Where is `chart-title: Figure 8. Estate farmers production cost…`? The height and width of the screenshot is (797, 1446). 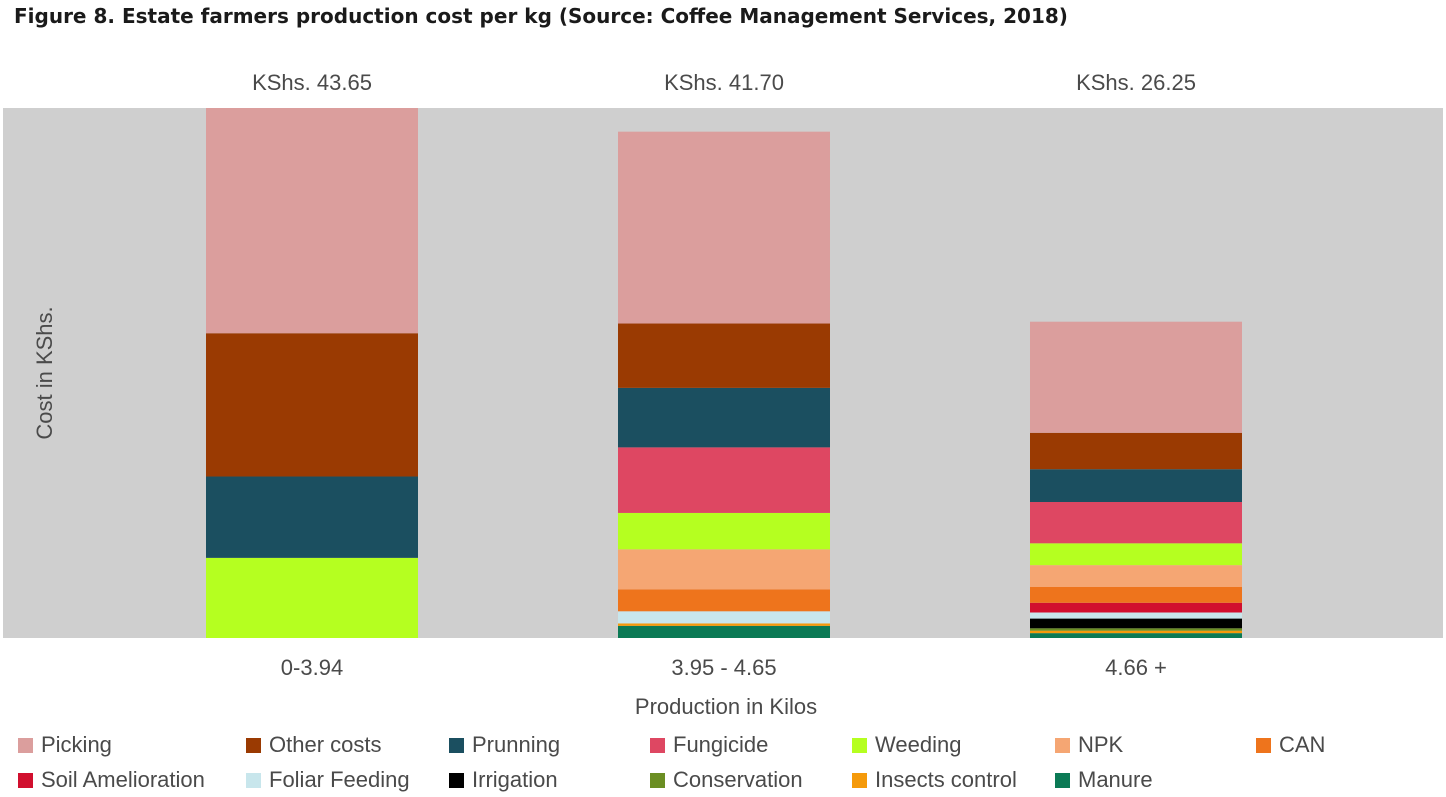 chart-title: Figure 8. Estate farmers production cost… is located at coordinates (541, 16).